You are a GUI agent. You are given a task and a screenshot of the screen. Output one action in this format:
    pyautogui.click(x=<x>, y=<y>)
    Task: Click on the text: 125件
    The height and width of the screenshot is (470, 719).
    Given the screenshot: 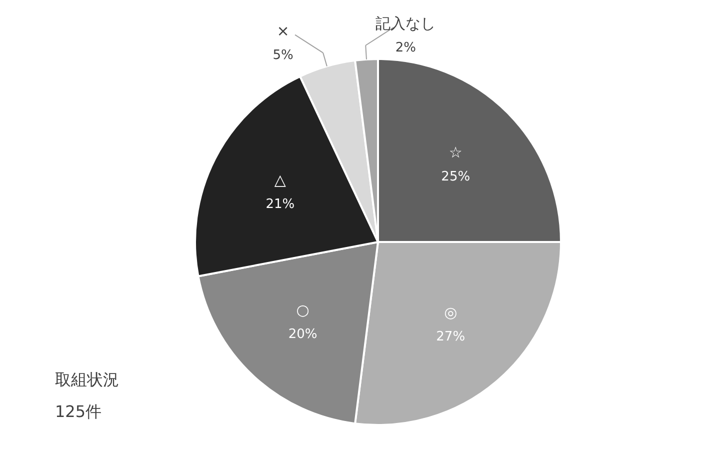 What is the action you would take?
    pyautogui.click(x=78, y=411)
    